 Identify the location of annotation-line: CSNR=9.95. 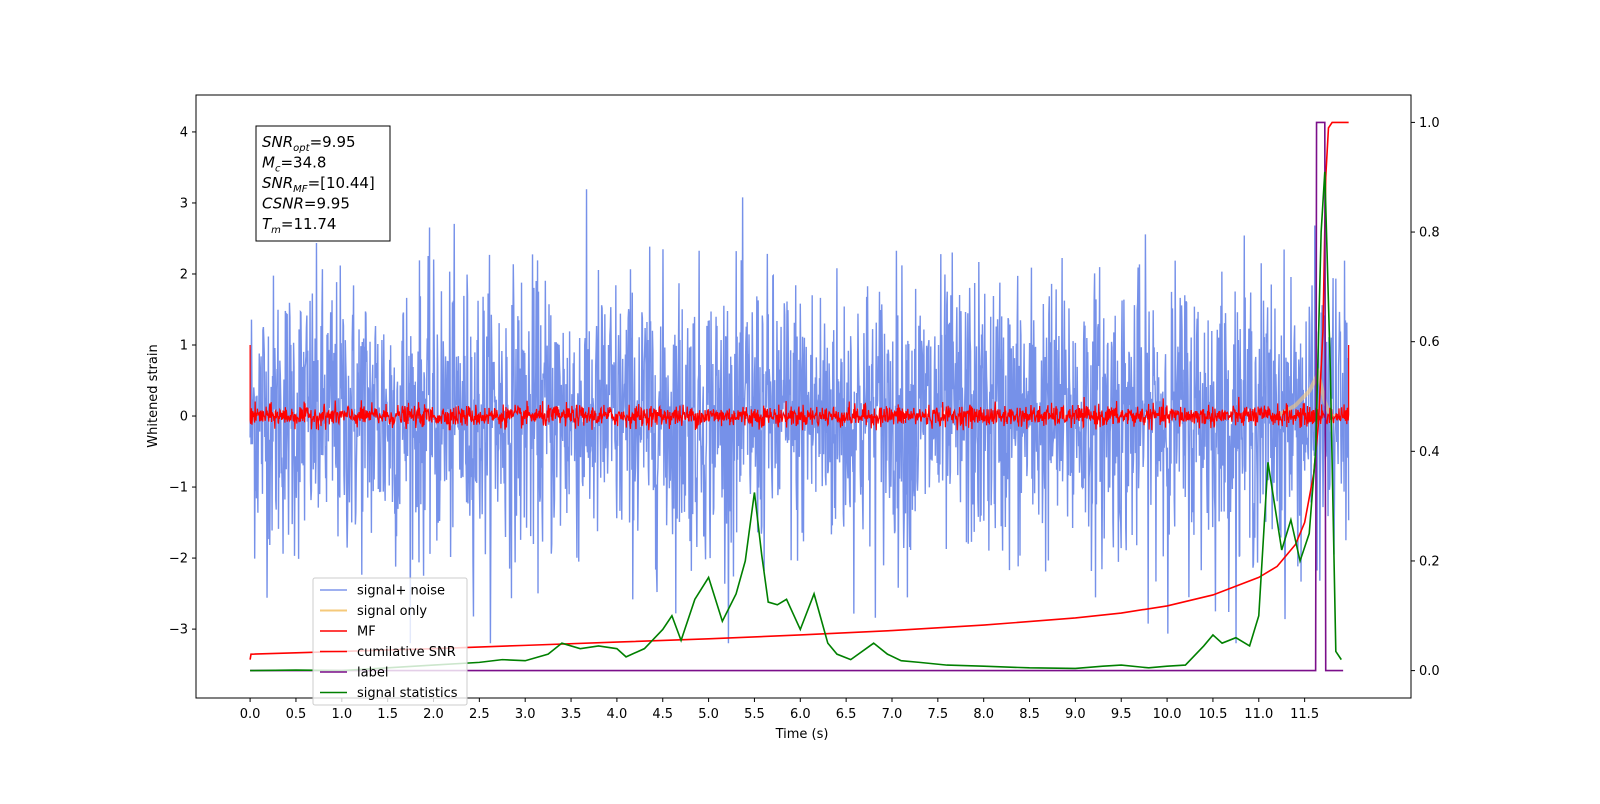
(306, 204).